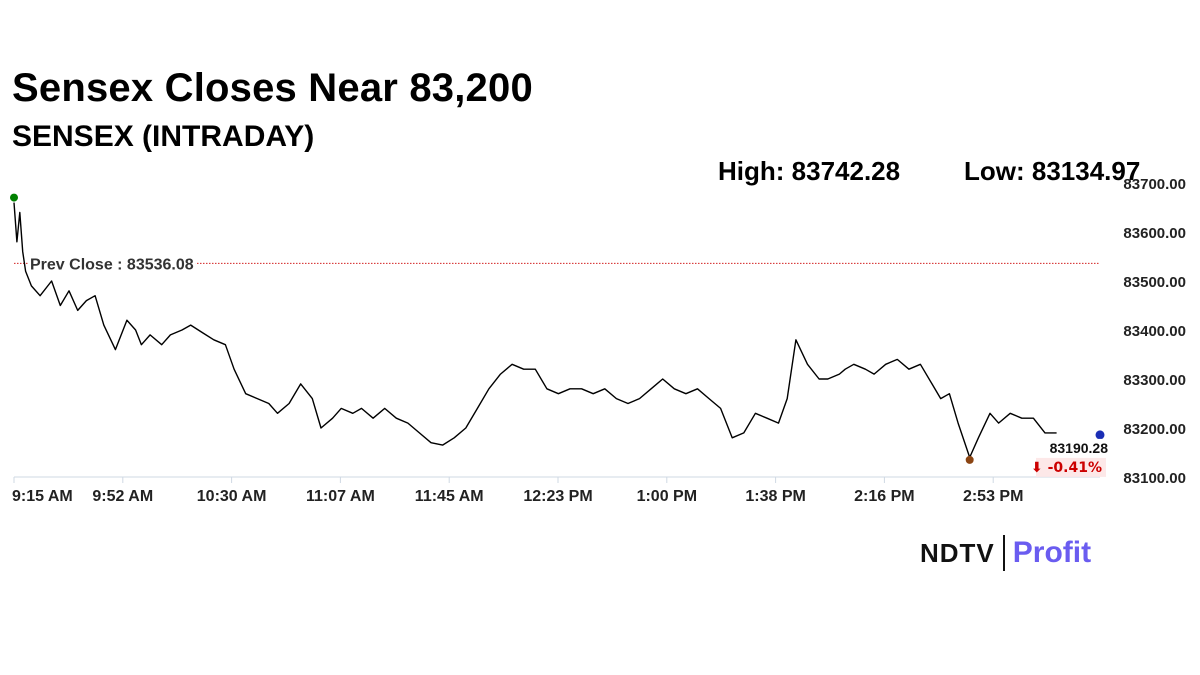 The image size is (1200, 675). Describe the element at coordinates (957, 552) in the screenshot. I see `logo-ndtv-text: NDTV` at that location.